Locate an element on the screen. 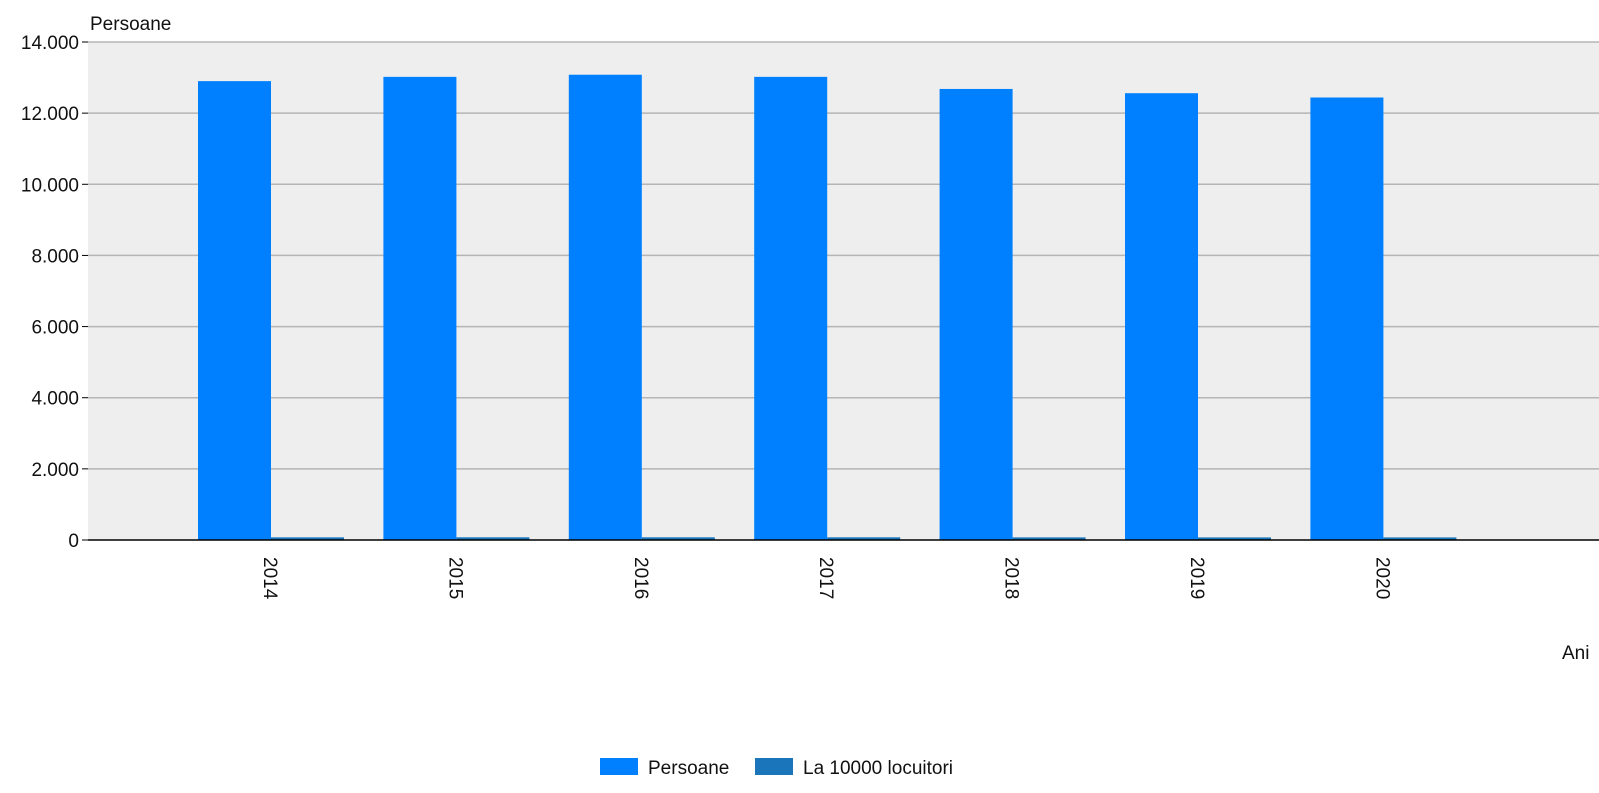 This screenshot has width=1599, height=793. y-tick-label: 10.000 is located at coordinates (50, 185).